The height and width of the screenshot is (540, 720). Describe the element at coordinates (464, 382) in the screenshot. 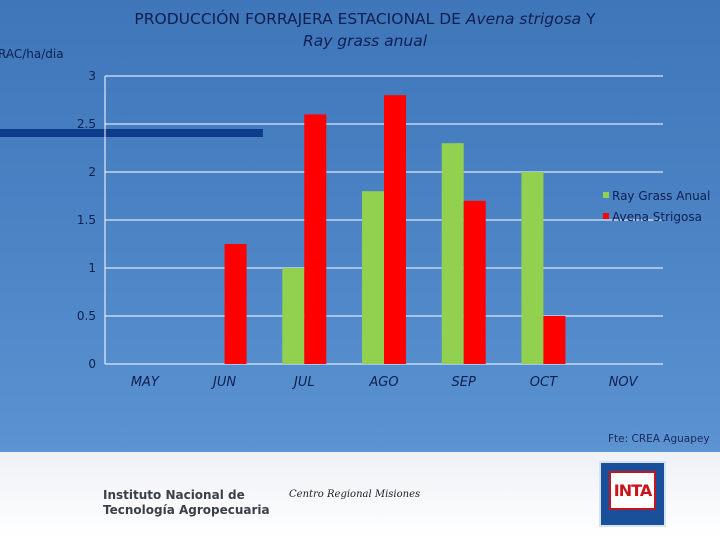

I see `x-tick-label: SEP` at that location.